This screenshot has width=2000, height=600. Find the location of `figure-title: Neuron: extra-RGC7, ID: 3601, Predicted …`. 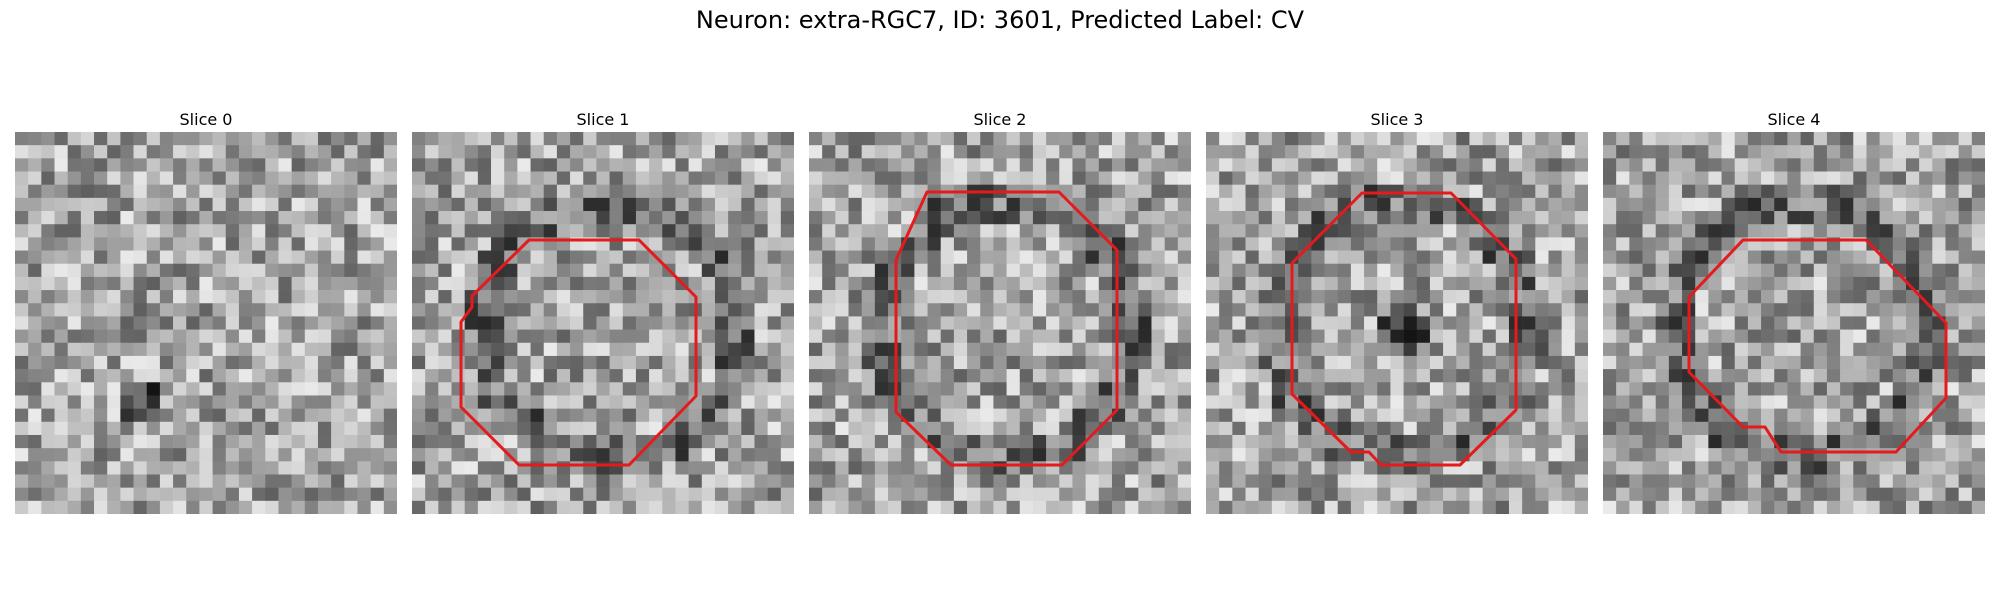

figure-title: Neuron: extra-RGC7, ID: 3601, Predicted … is located at coordinates (1000, 20).